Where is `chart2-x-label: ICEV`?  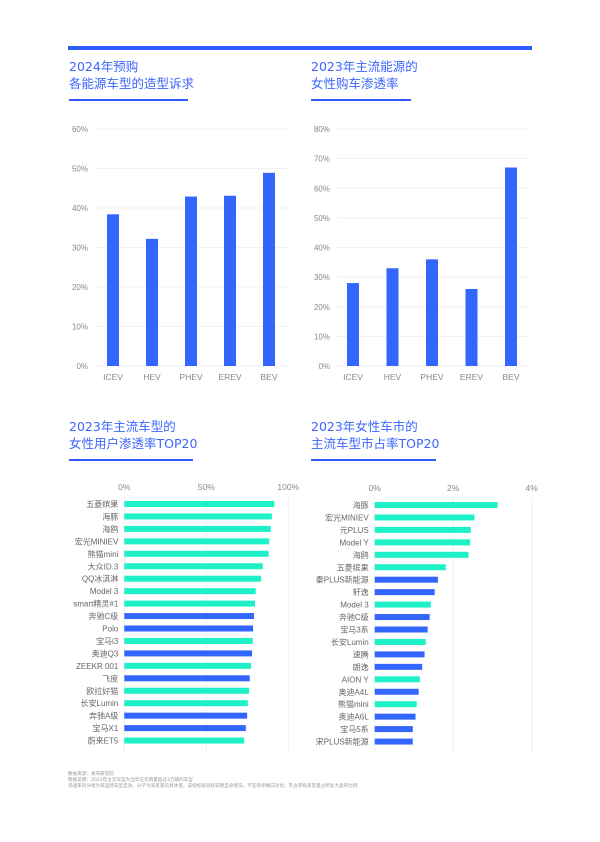
chart2-x-label: ICEV is located at coordinates (353, 377).